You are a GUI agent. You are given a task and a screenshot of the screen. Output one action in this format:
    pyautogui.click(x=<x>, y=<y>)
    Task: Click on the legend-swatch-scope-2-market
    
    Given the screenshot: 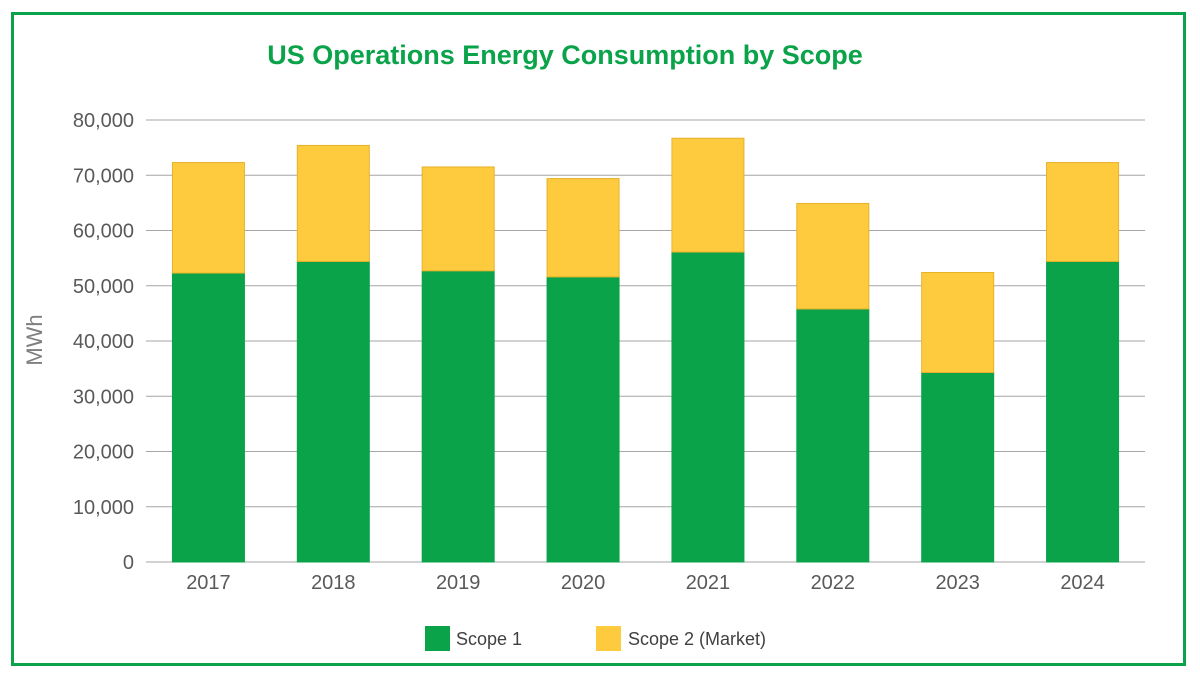 What is the action you would take?
    pyautogui.click(x=608, y=638)
    